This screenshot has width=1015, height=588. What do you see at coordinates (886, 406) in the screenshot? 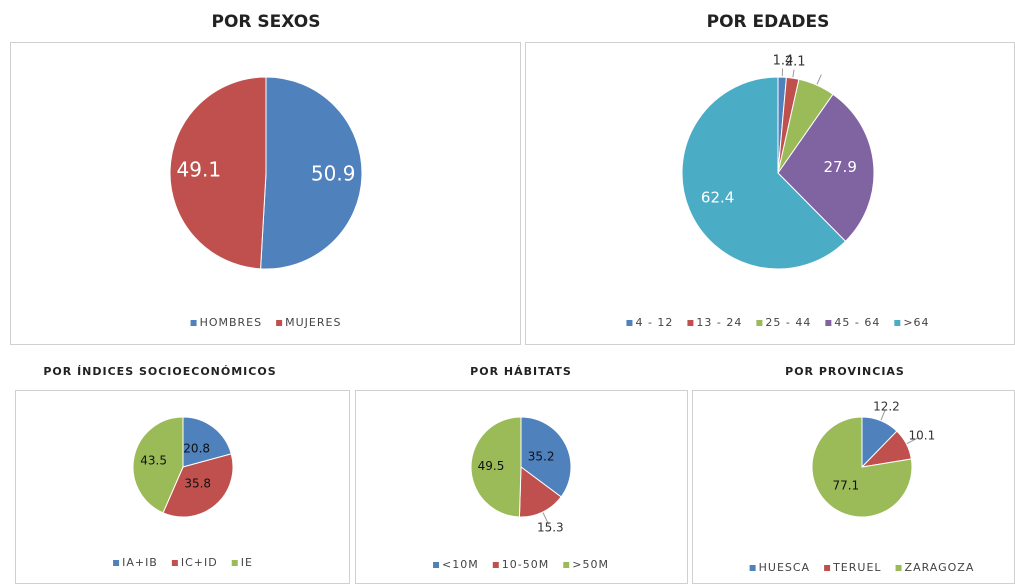
I see `data-label: 12.2` at bounding box center [886, 406].